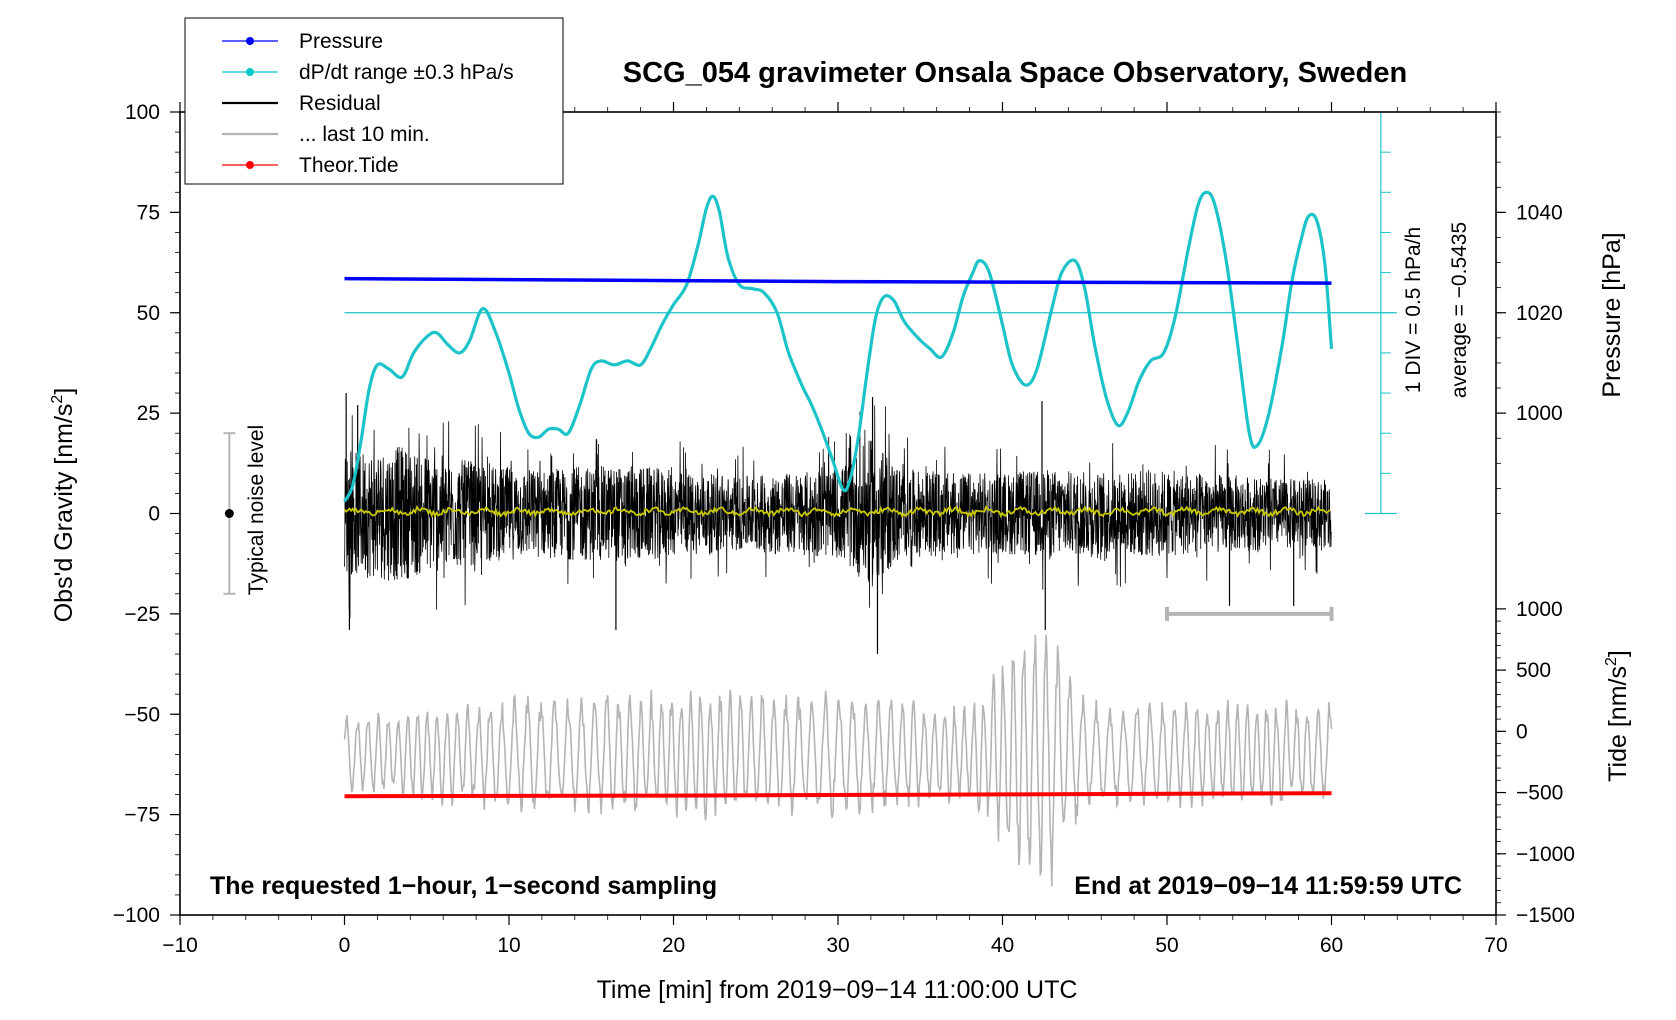 The height and width of the screenshot is (1020, 1676). What do you see at coordinates (837, 945) in the screenshot?
I see `x-tick-label: 30` at bounding box center [837, 945].